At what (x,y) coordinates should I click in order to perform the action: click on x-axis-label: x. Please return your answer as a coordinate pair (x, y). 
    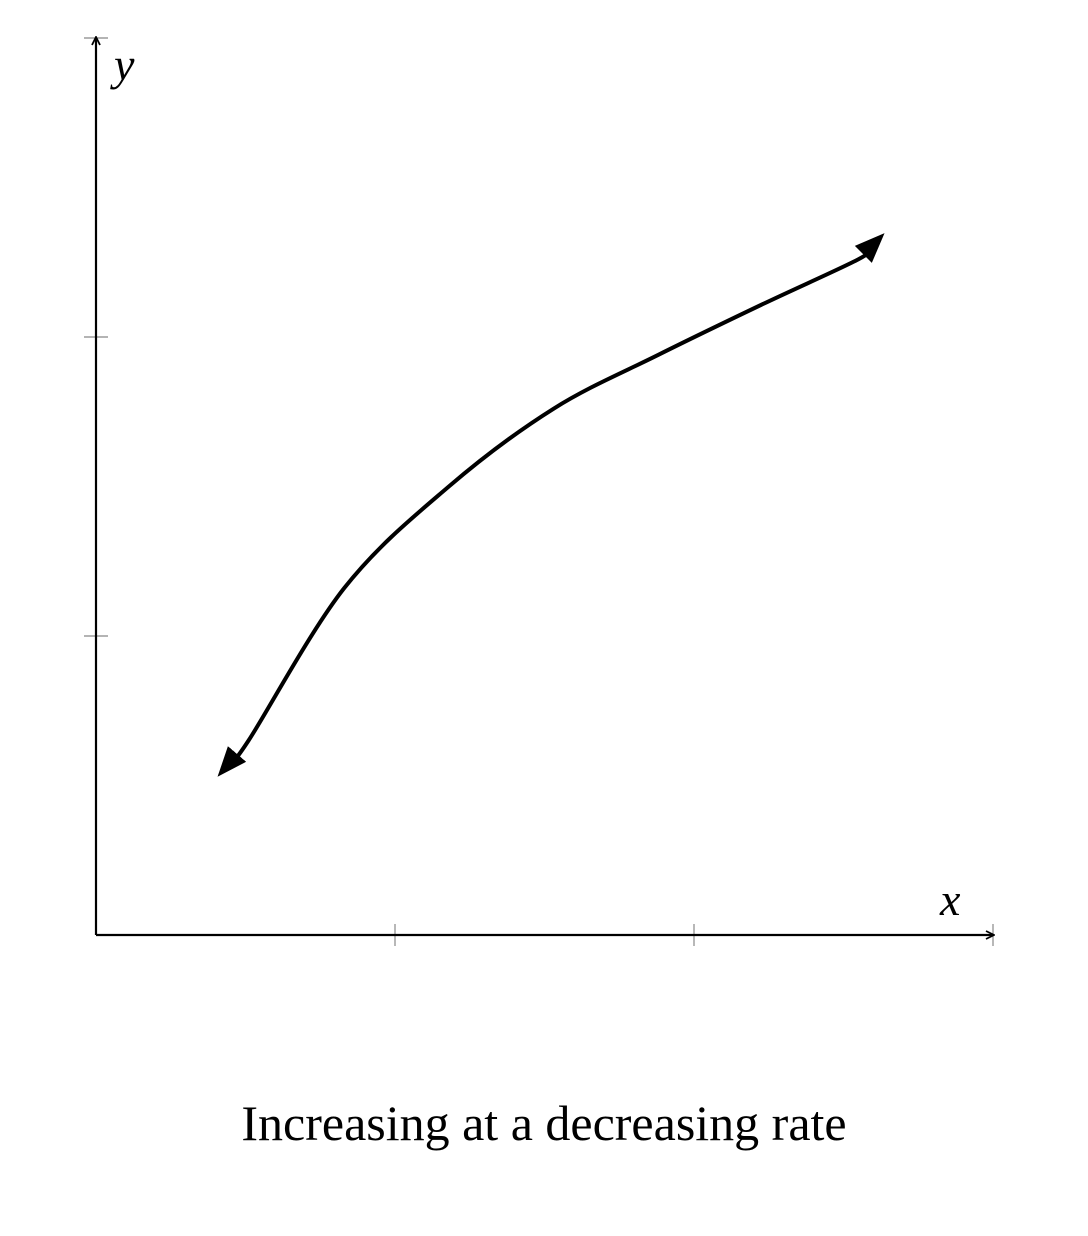
    Looking at the image, I should click on (950, 899).